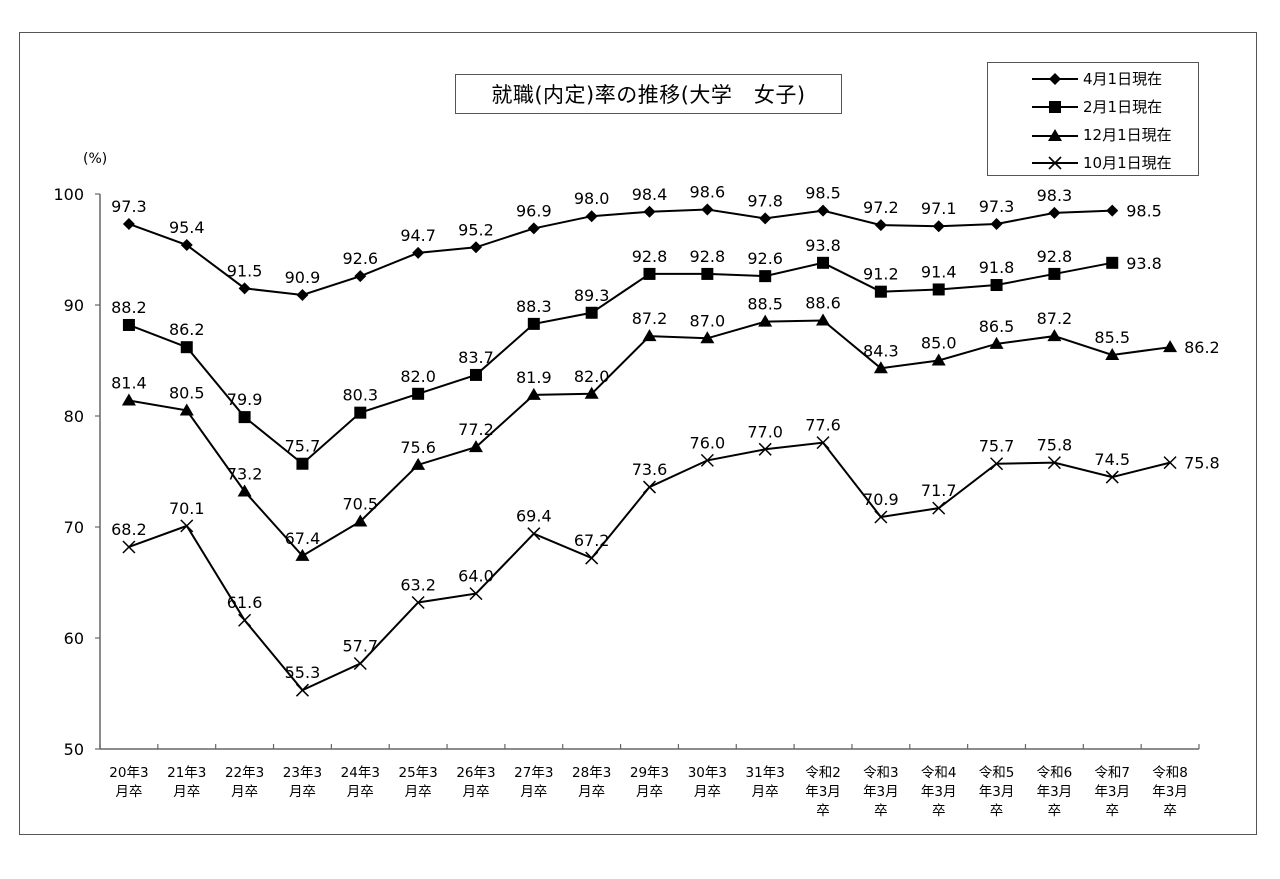 The height and width of the screenshot is (879, 1280). I want to click on data-label: 87.0, so click(708, 320).